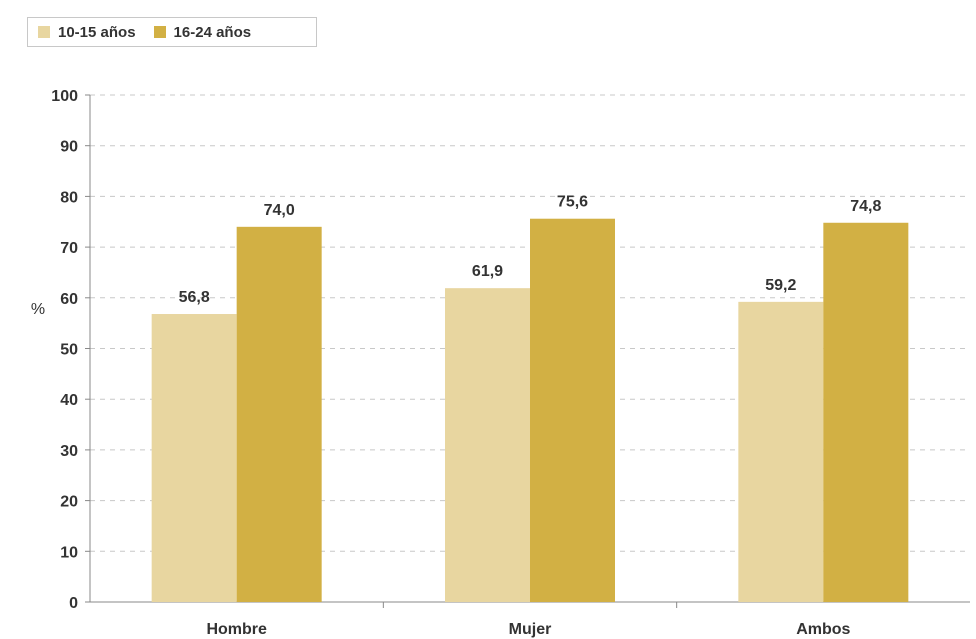 The height and width of the screenshot is (639, 976). I want to click on y-axis-label: %, so click(38, 309).